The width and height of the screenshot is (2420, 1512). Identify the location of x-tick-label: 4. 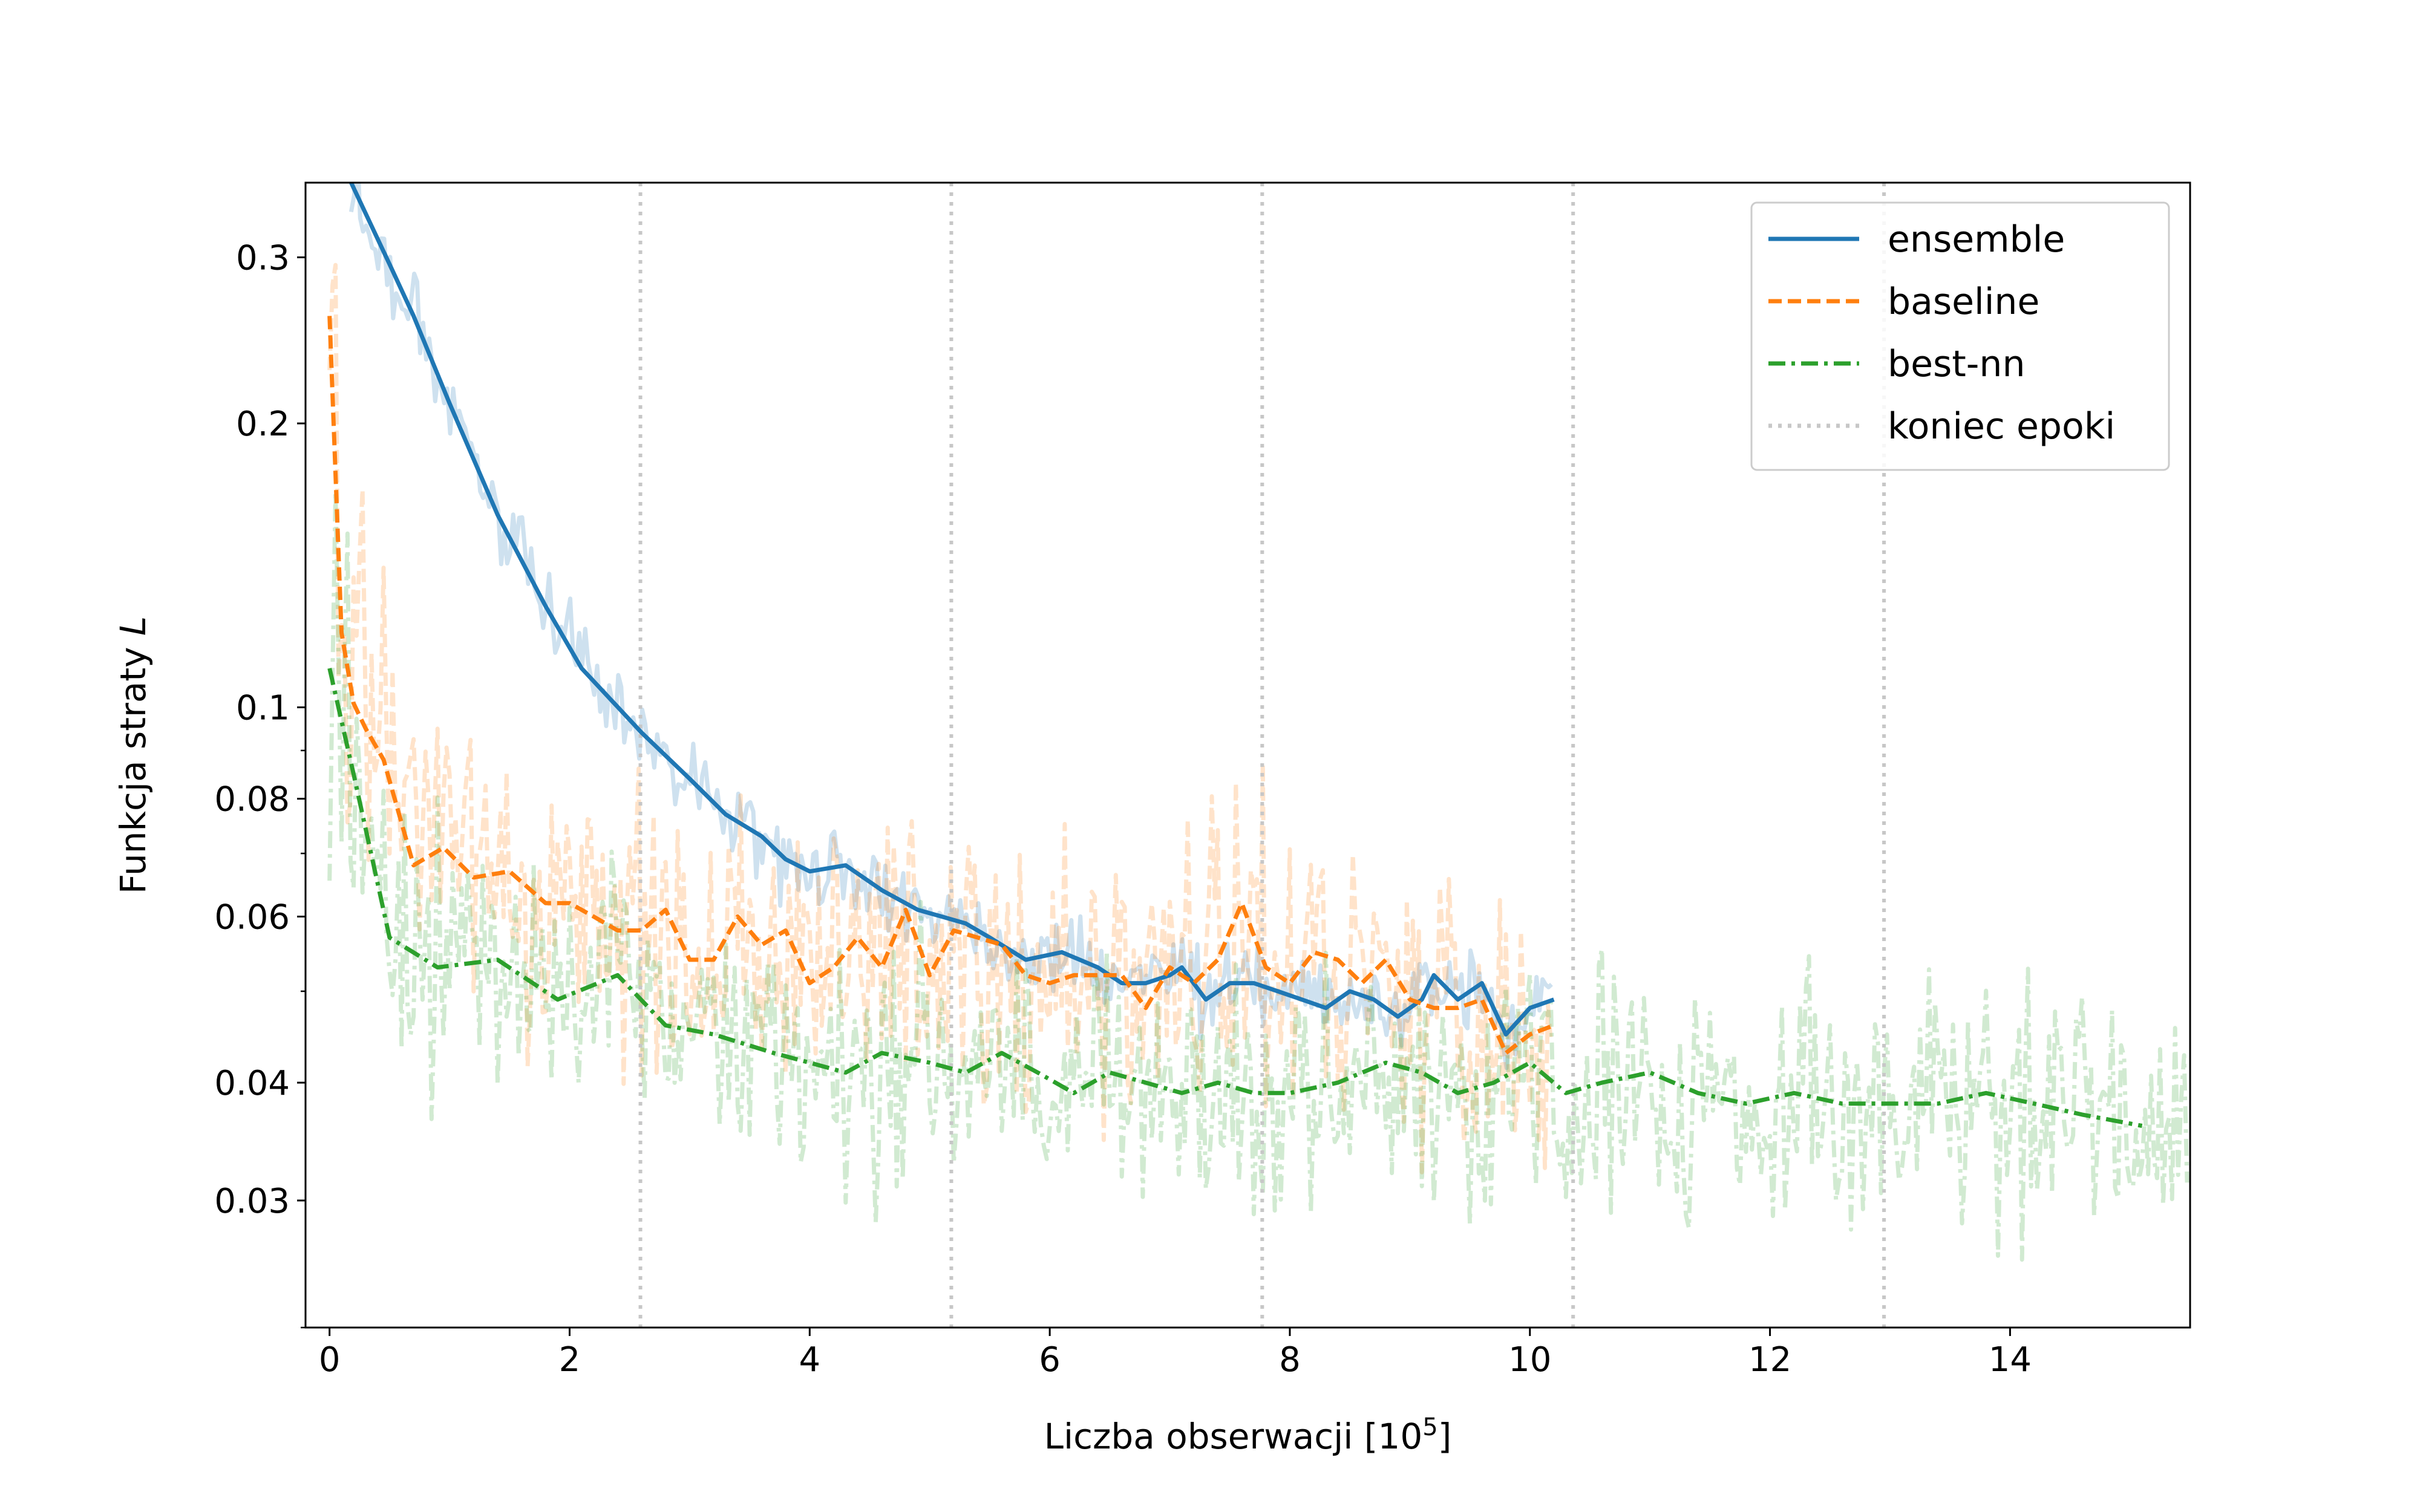
(809, 1360).